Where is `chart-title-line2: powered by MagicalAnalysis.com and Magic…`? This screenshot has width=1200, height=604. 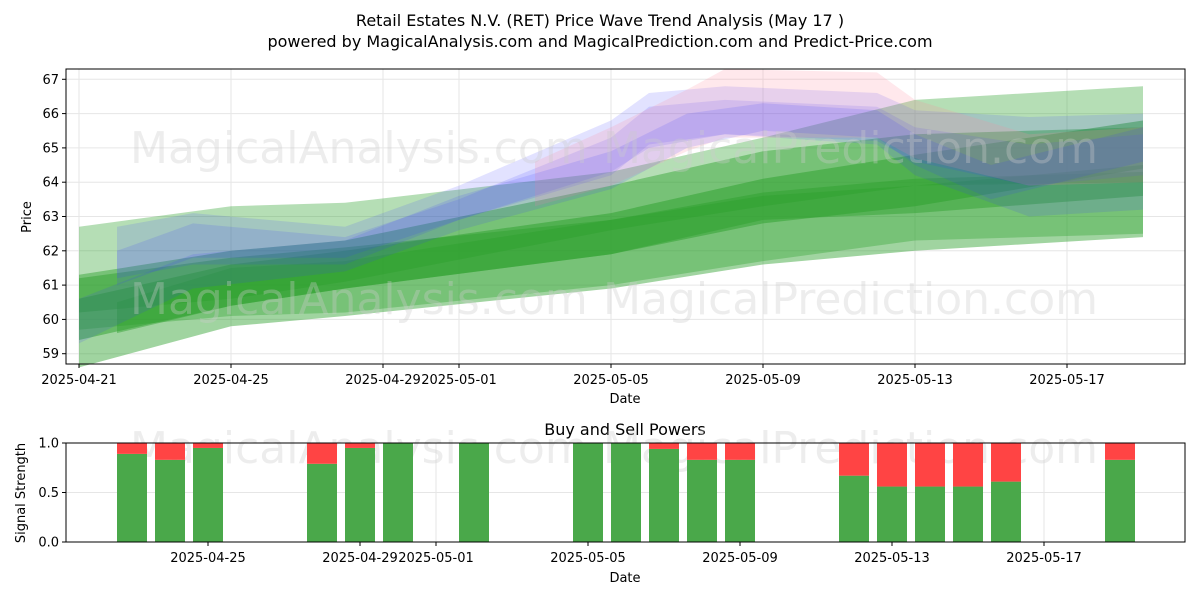
chart-title-line2: powered by MagicalAnalysis.com and Magic… is located at coordinates (599, 41).